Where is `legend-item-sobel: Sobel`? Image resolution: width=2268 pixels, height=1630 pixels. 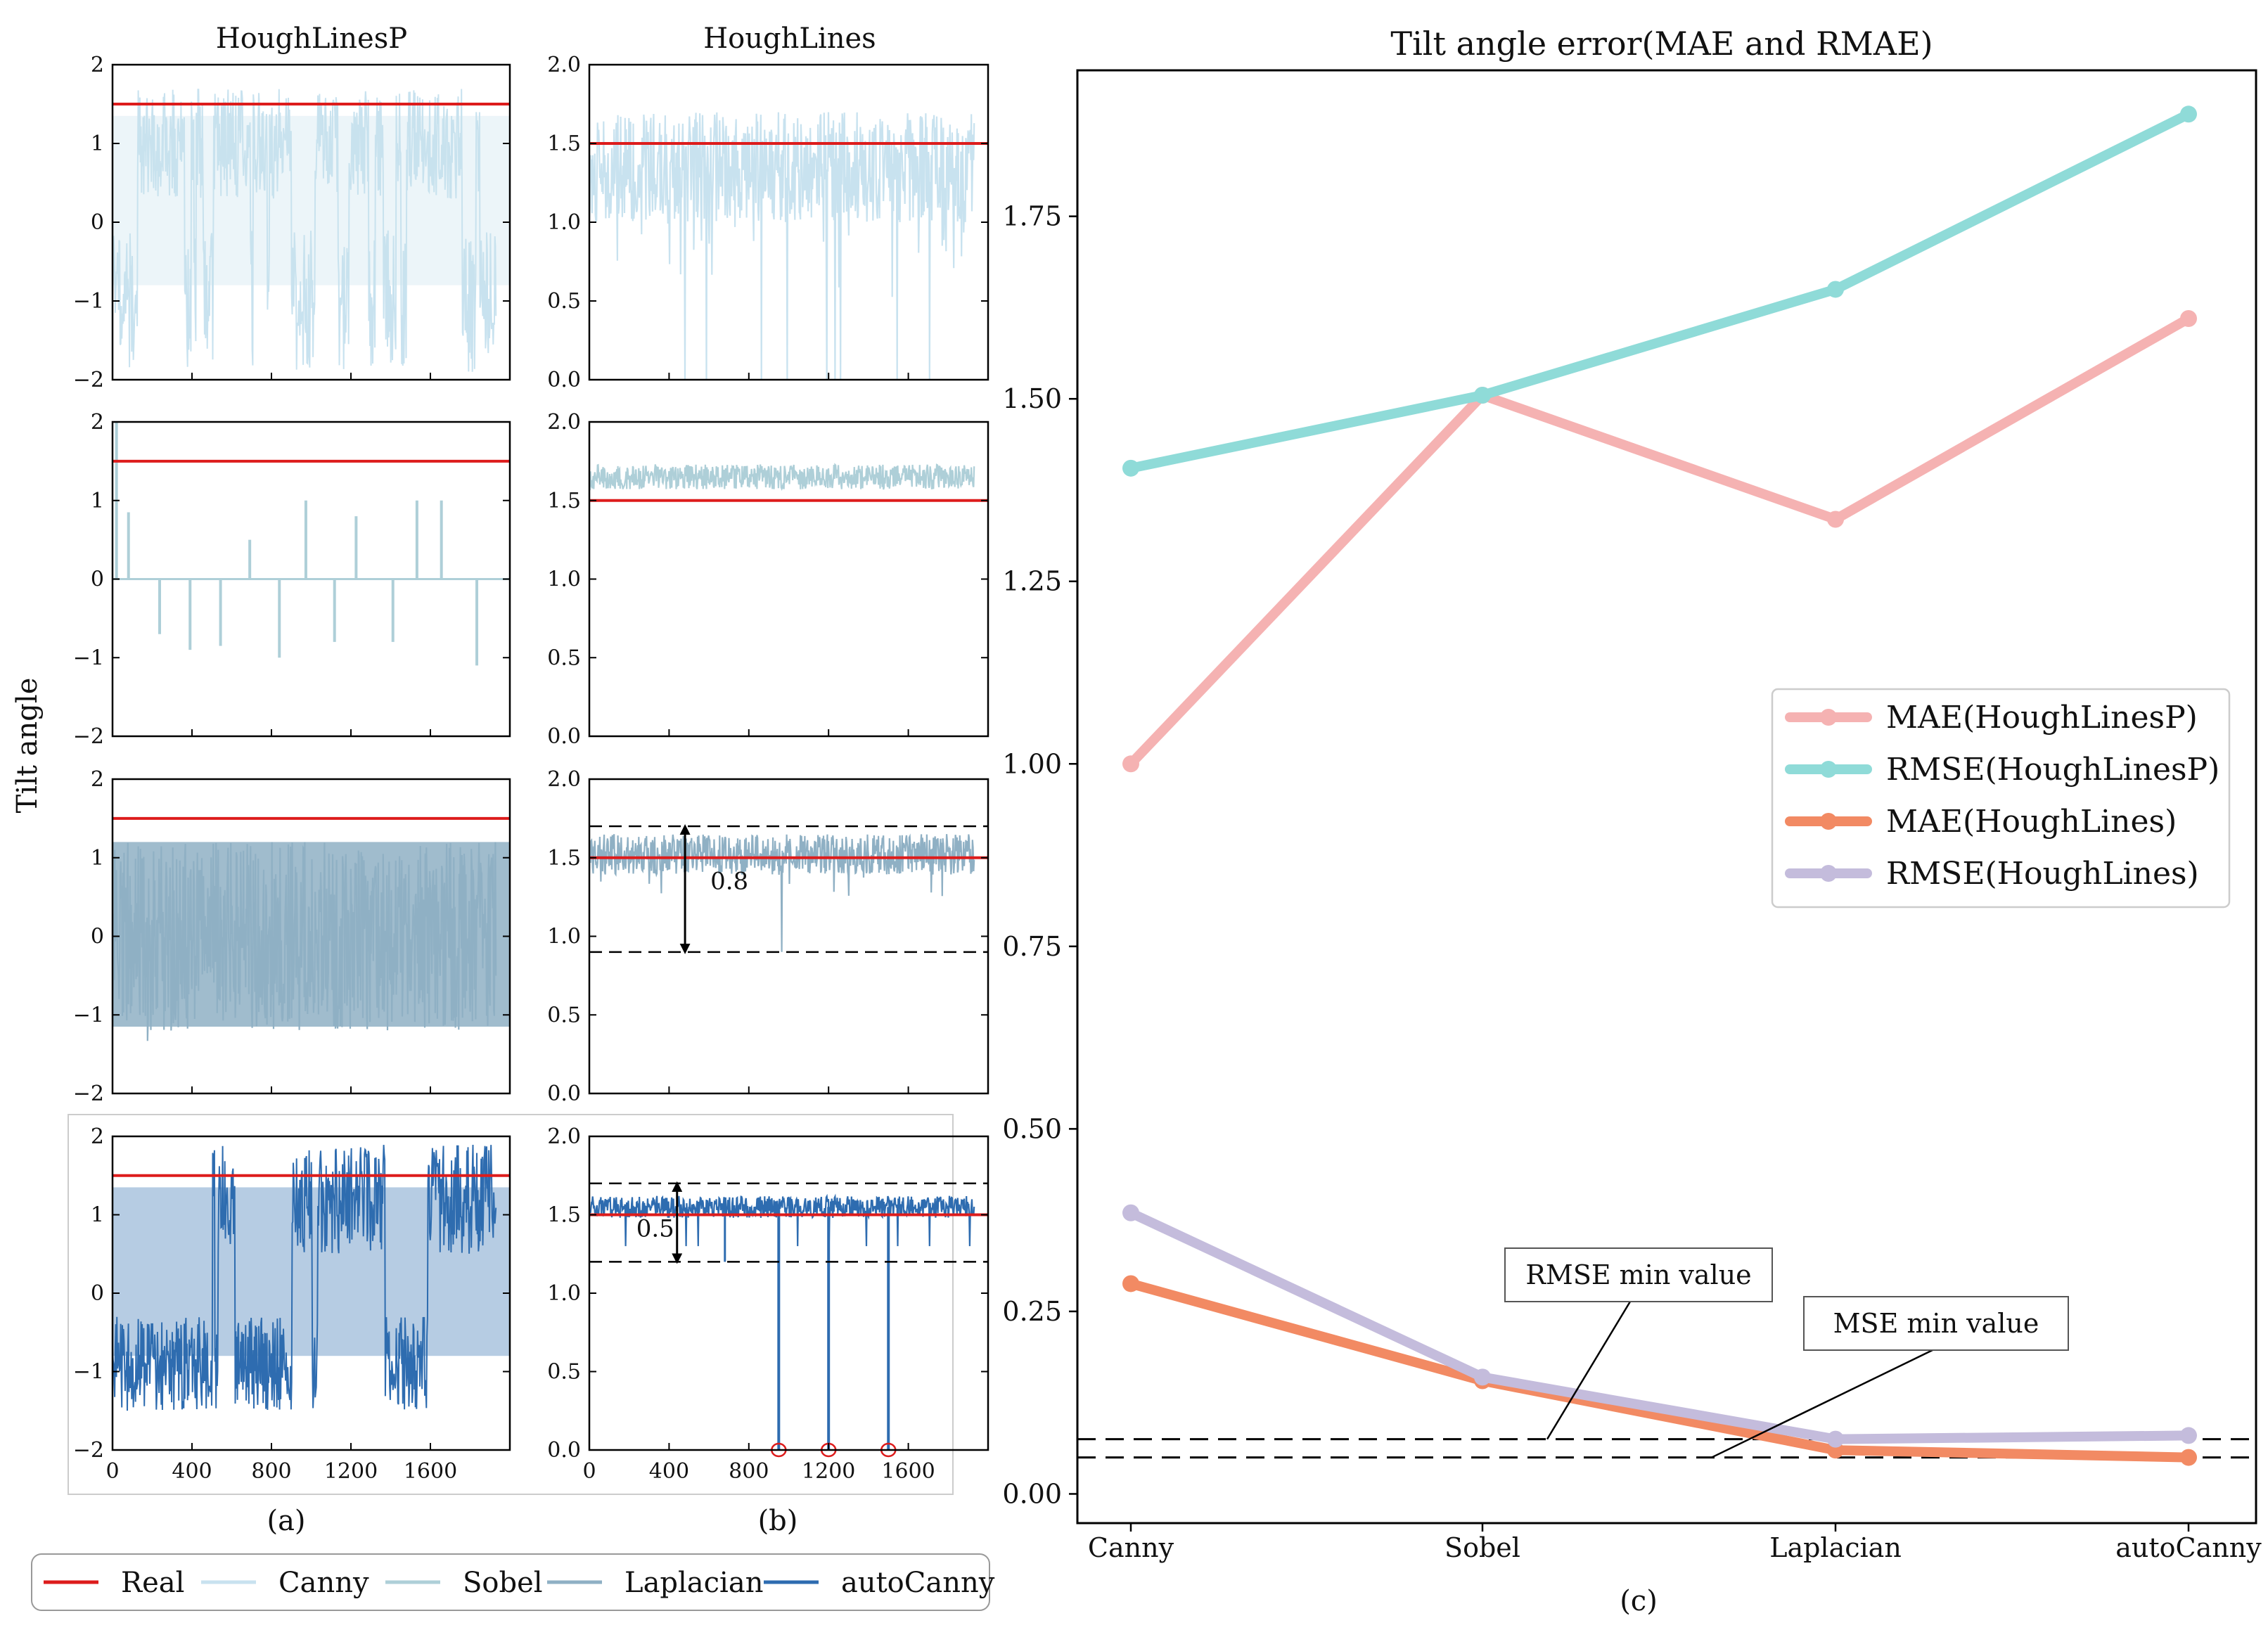
legend-item-sobel: Sobel is located at coordinates (464, 1583).